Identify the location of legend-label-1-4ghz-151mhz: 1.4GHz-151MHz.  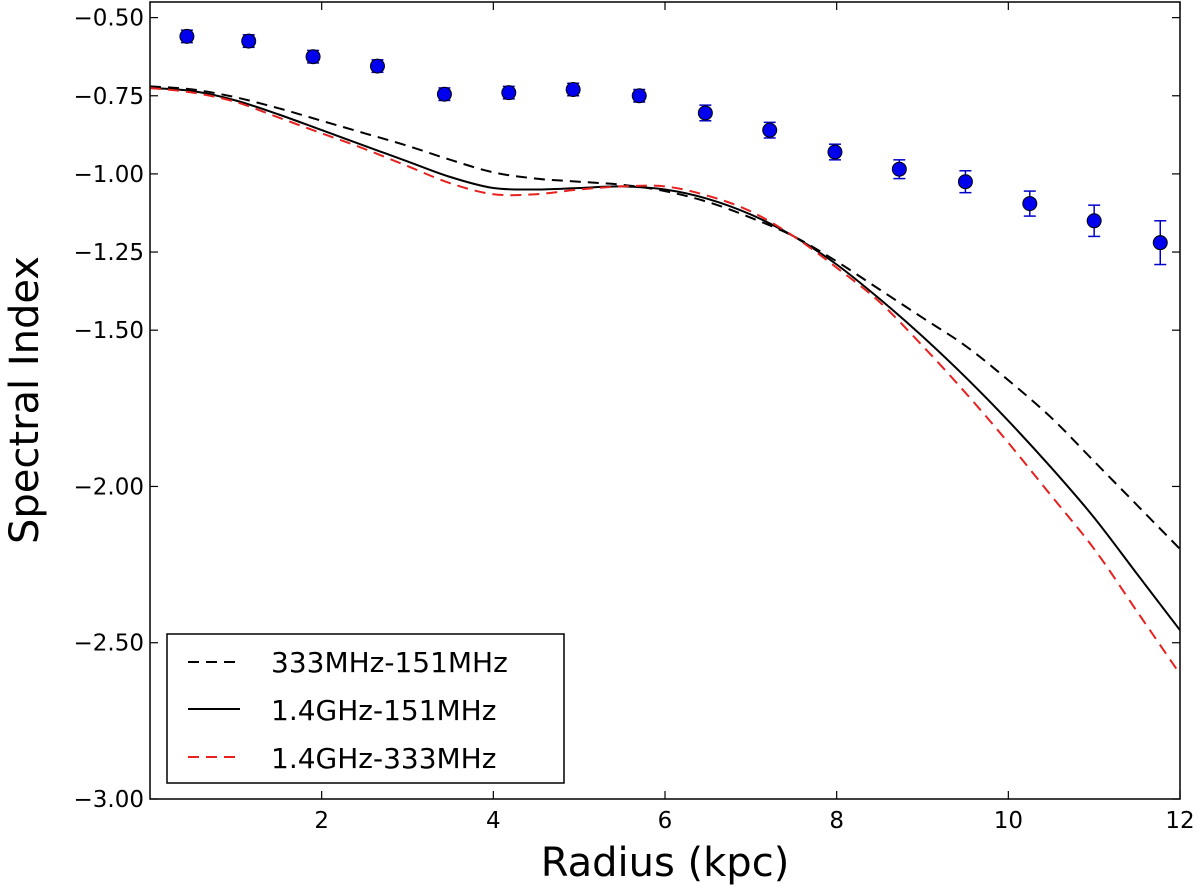
(383, 710).